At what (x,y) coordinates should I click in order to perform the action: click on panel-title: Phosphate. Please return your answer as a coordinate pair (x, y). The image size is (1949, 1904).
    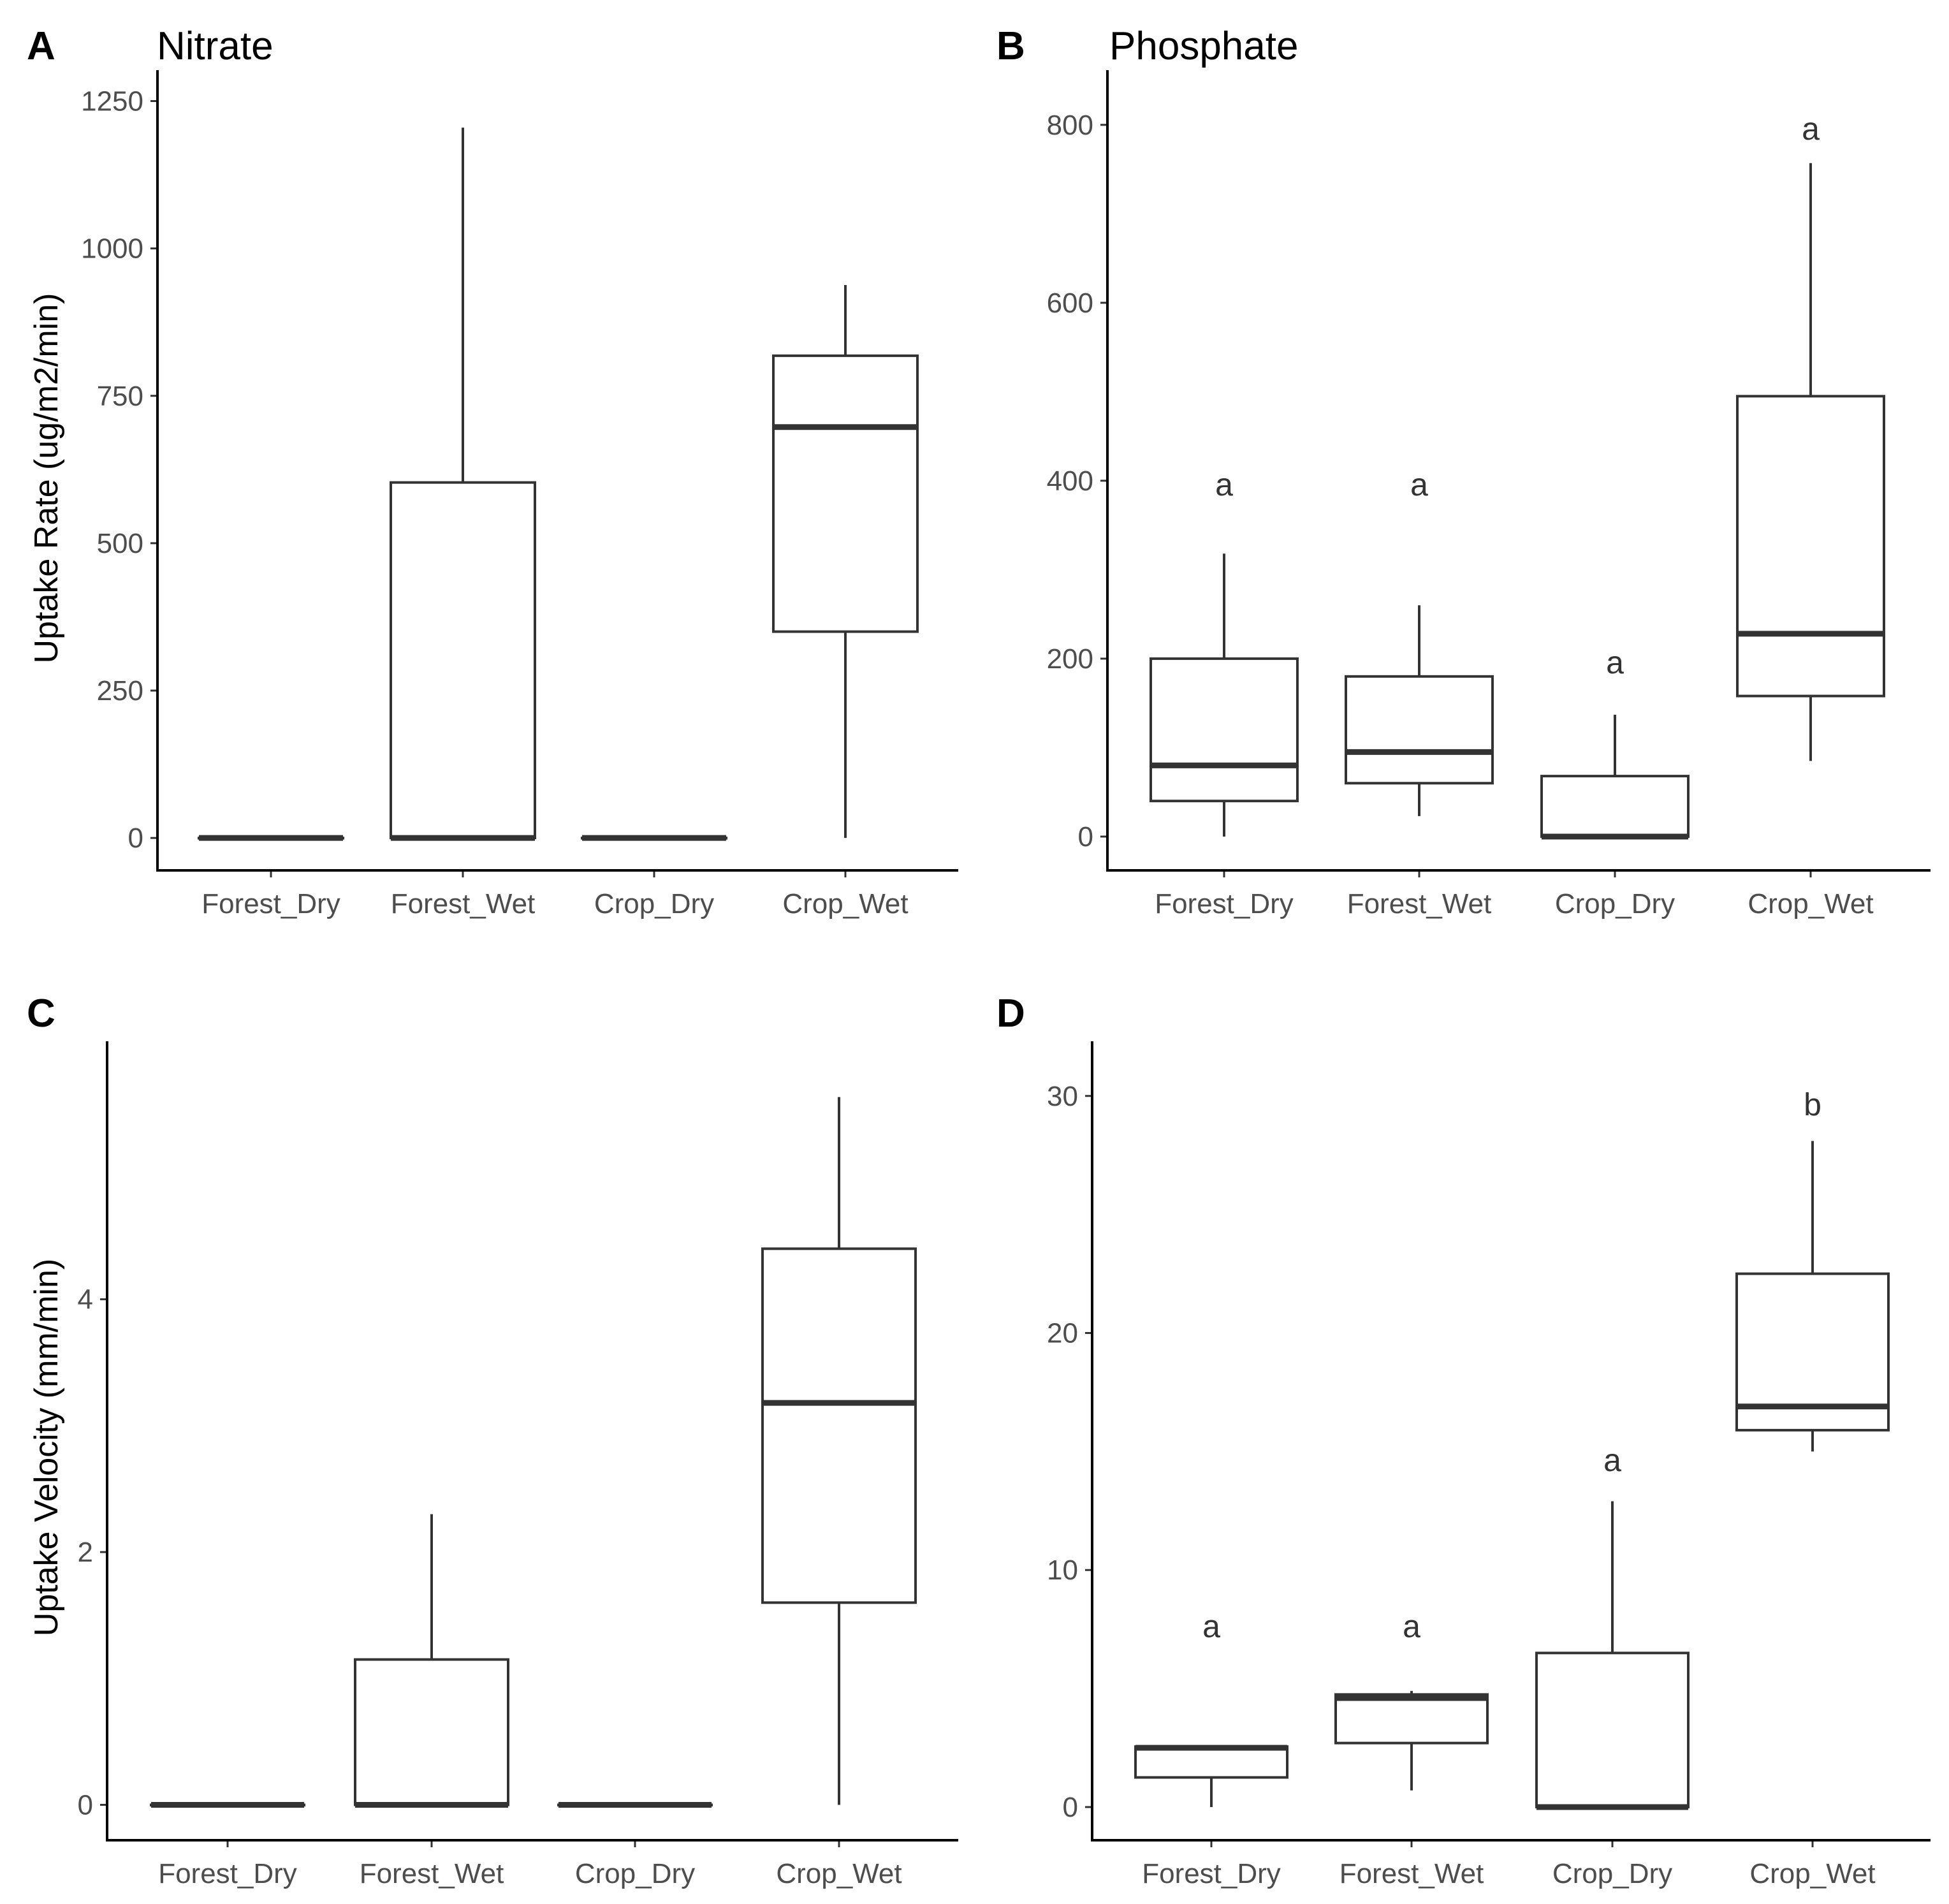
    Looking at the image, I should click on (1203, 46).